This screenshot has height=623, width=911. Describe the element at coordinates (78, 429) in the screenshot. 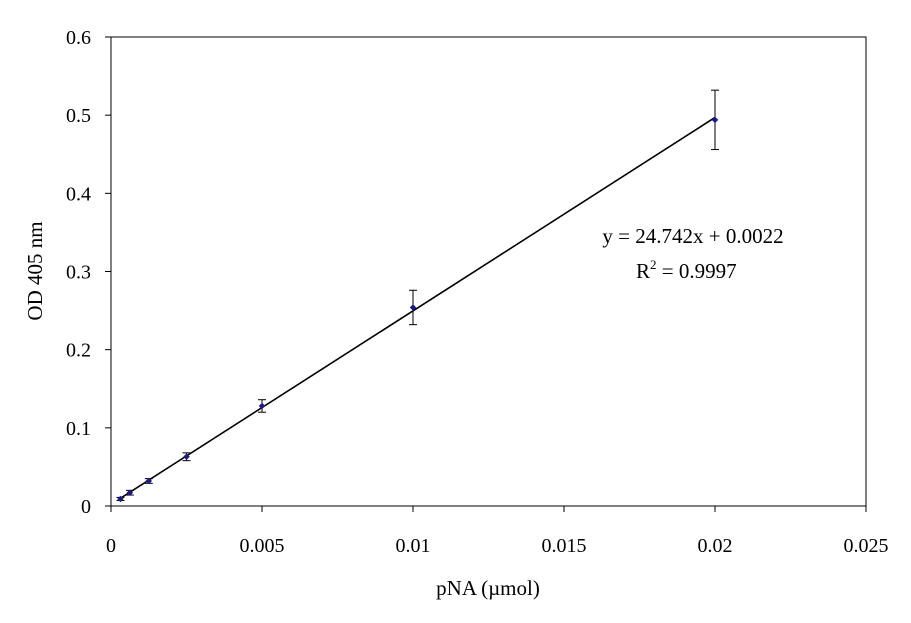

I see `y-tick-label: 0.1` at that location.